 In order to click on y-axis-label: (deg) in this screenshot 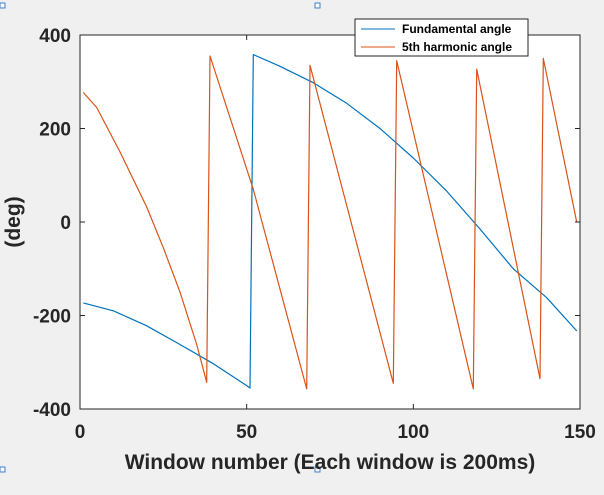, I will do `click(13, 221)`.